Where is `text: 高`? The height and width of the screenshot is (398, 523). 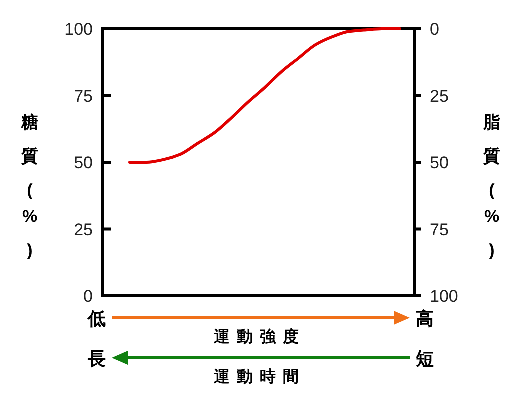 text: 高 is located at coordinates (425, 319).